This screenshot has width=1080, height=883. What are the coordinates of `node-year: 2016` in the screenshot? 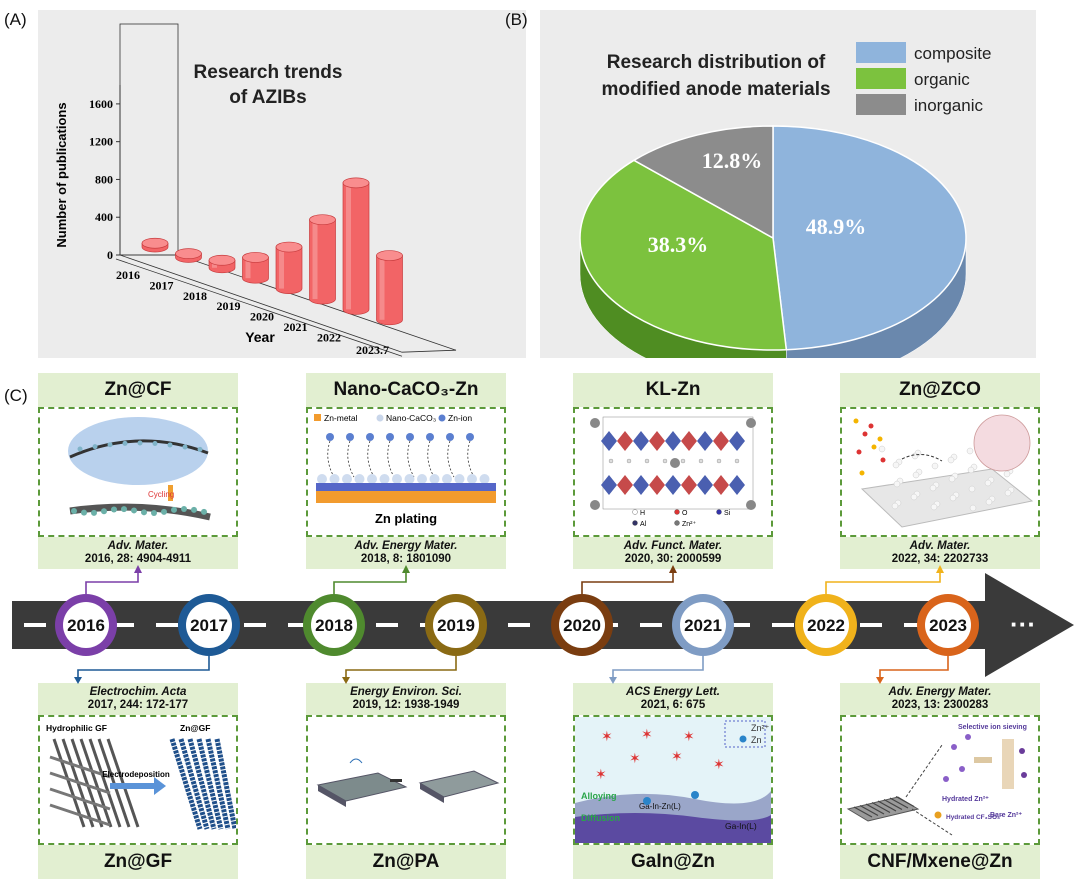 It's located at (86, 625).